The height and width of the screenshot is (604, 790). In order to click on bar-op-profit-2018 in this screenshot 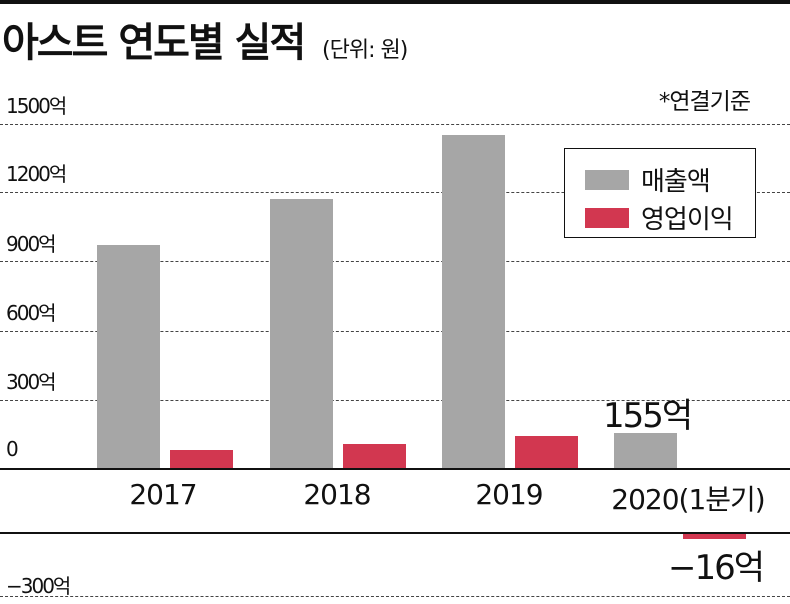, I will do `click(374, 456)`.